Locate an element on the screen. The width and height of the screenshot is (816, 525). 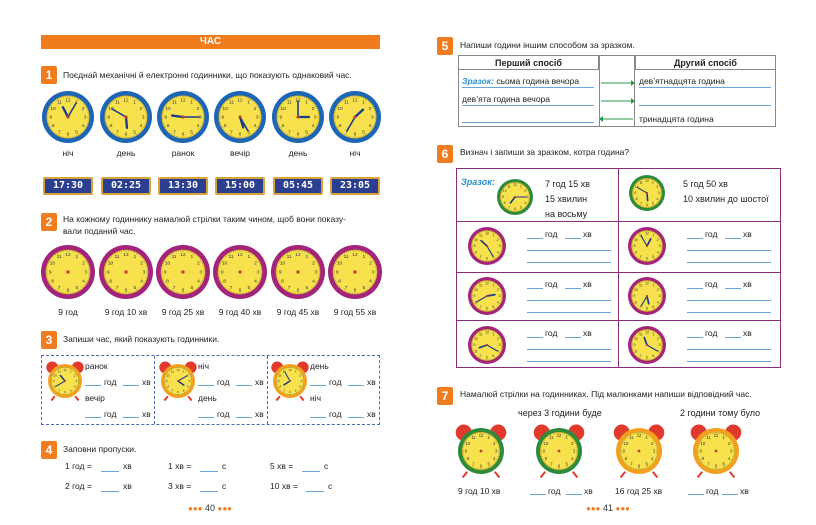
unit-label: с is located at coordinates (330, 486).